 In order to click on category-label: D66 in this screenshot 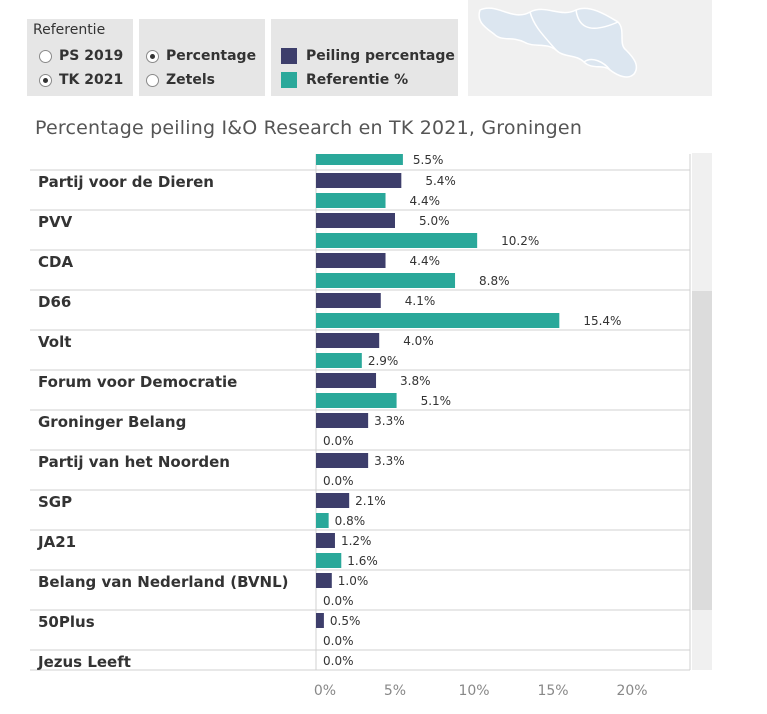, I will do `click(54, 302)`.